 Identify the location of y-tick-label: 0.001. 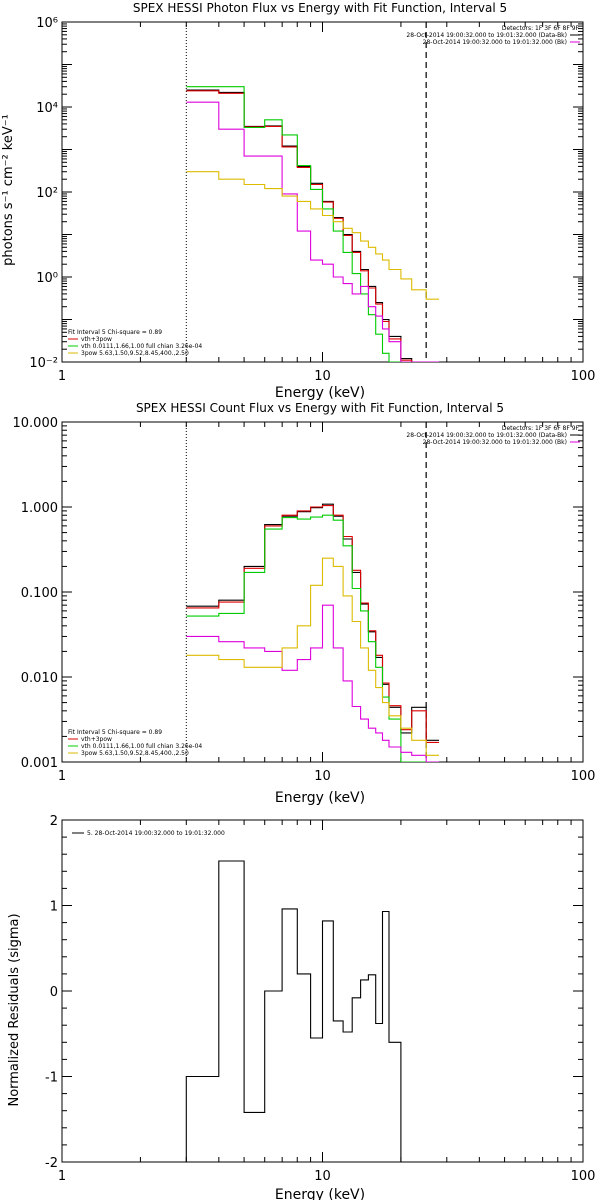
(39, 763).